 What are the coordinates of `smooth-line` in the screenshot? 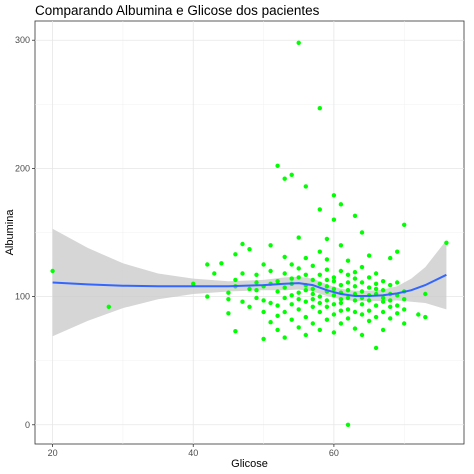 It's located at (249, 285).